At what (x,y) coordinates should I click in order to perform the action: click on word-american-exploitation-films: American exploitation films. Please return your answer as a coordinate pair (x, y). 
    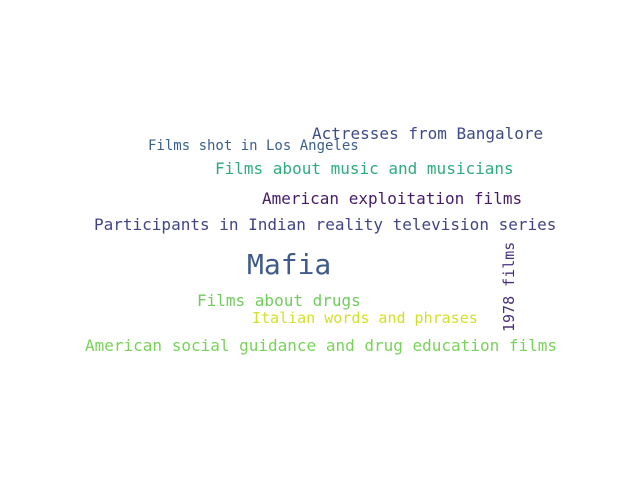
    Looking at the image, I should click on (392, 198).